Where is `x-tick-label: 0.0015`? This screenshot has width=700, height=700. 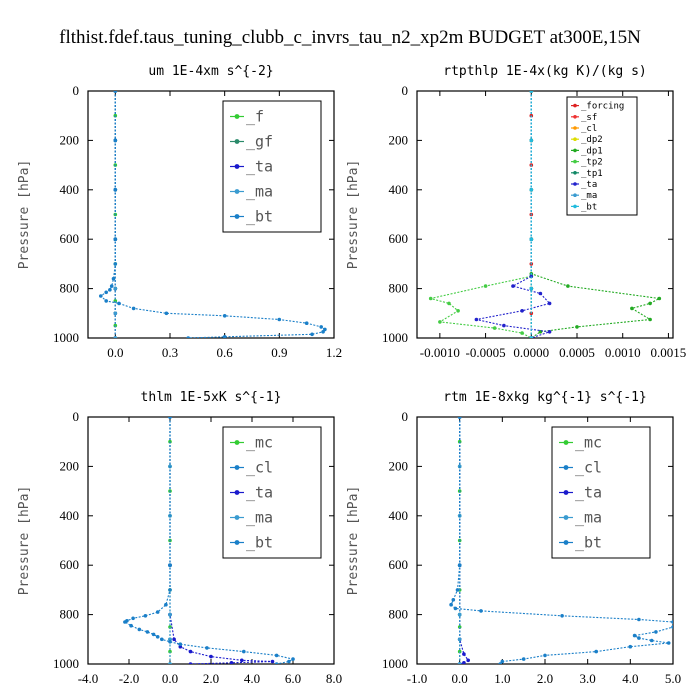 x-tick-label: 0.0015 is located at coordinates (669, 352).